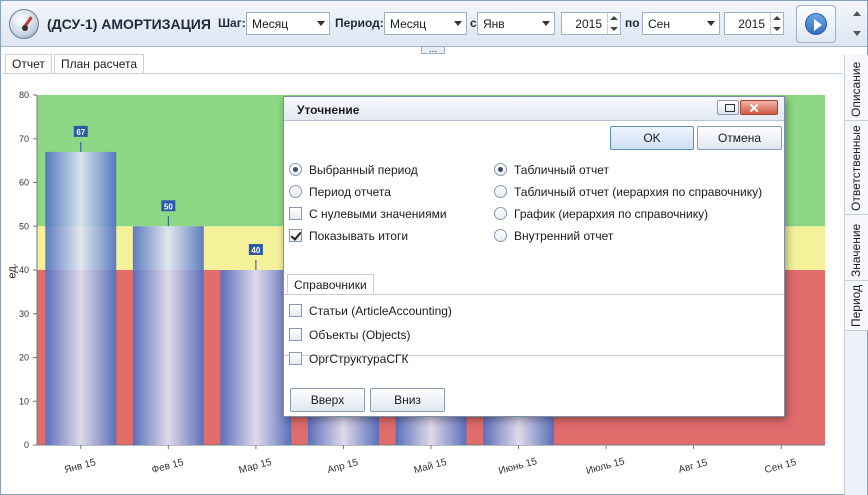 The width and height of the screenshot is (868, 495). I want to click on run-button, so click(816, 24).